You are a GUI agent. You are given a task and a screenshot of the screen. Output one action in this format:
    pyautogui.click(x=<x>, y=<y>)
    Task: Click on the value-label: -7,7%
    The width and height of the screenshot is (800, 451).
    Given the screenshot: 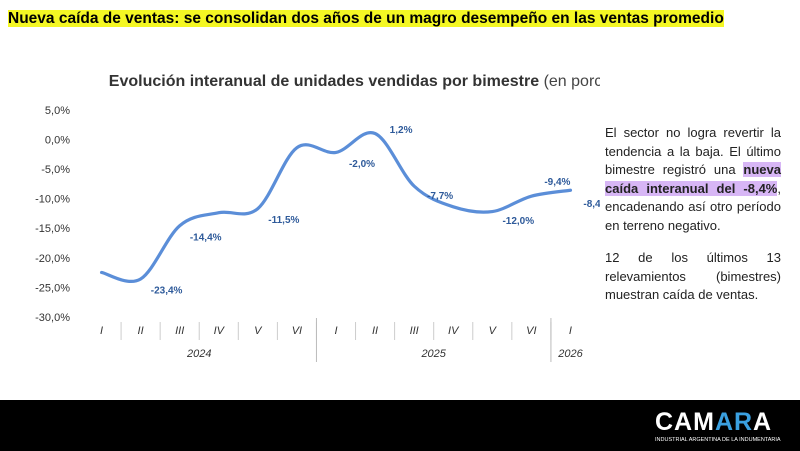 What is the action you would take?
    pyautogui.click(x=440, y=196)
    